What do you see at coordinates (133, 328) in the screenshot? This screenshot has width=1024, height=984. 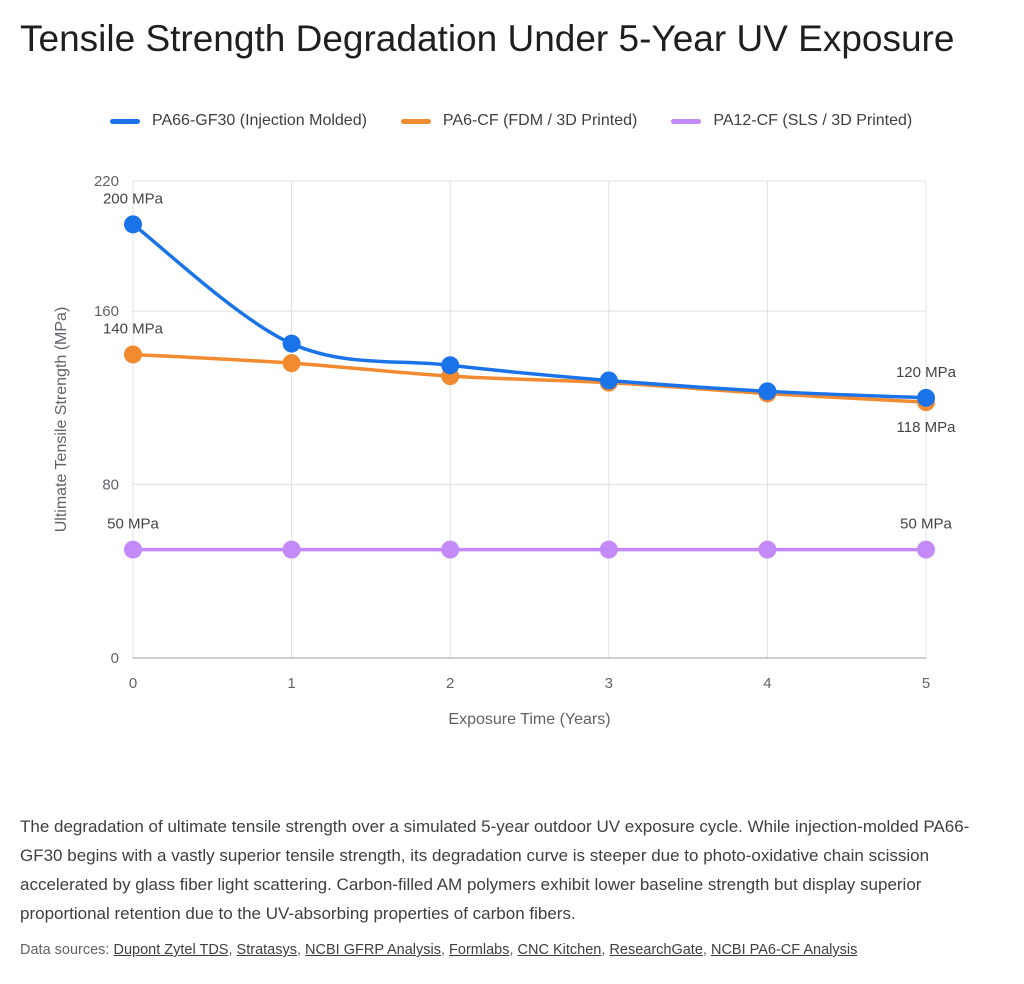 I see `data-label: 140 MPa` at bounding box center [133, 328].